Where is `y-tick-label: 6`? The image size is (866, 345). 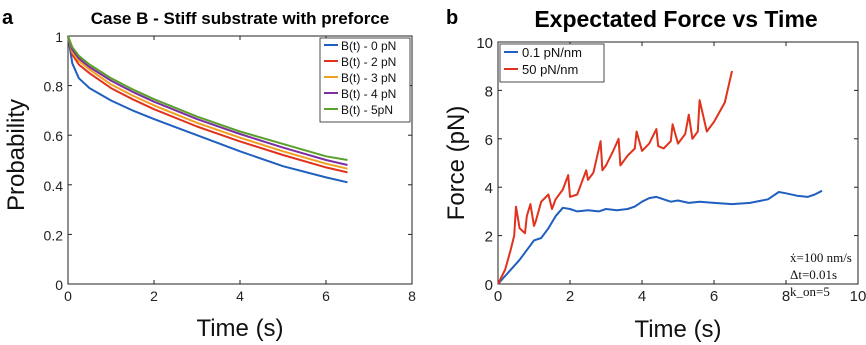 y-tick-label: 6 is located at coordinates (489, 140).